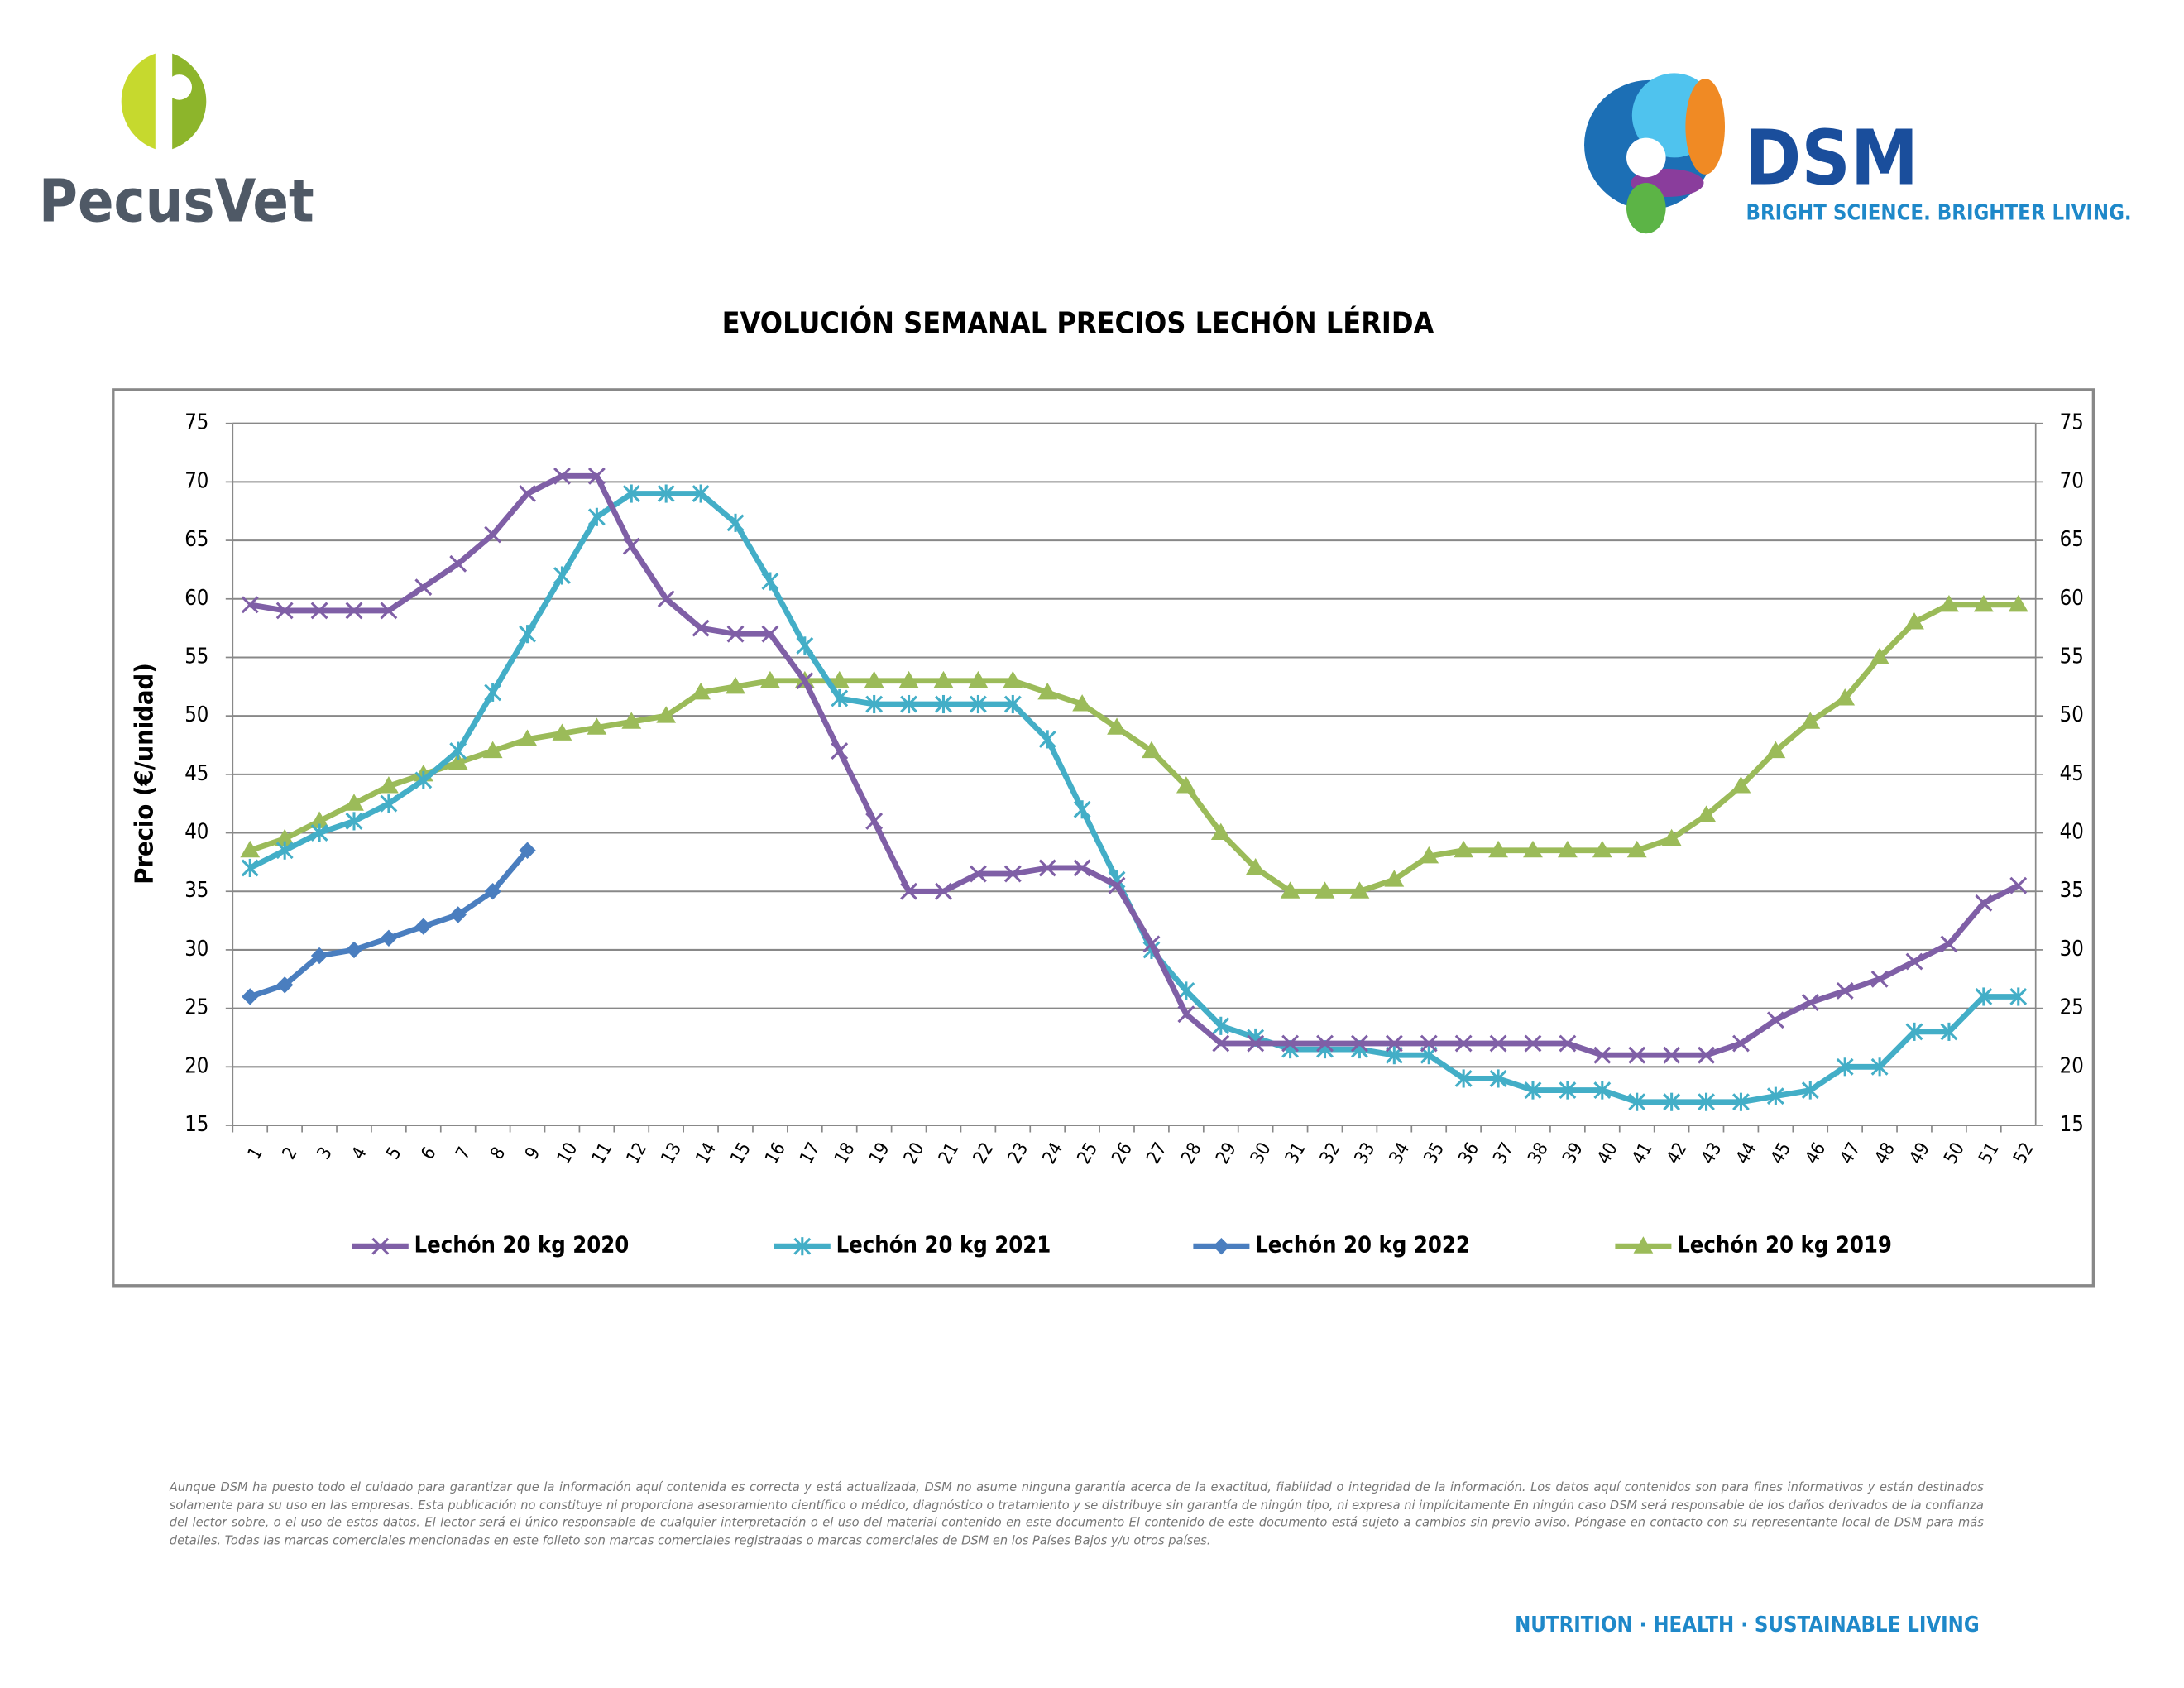  What do you see at coordinates (196, 422) in the screenshot?
I see `y-tick-label: 75` at bounding box center [196, 422].